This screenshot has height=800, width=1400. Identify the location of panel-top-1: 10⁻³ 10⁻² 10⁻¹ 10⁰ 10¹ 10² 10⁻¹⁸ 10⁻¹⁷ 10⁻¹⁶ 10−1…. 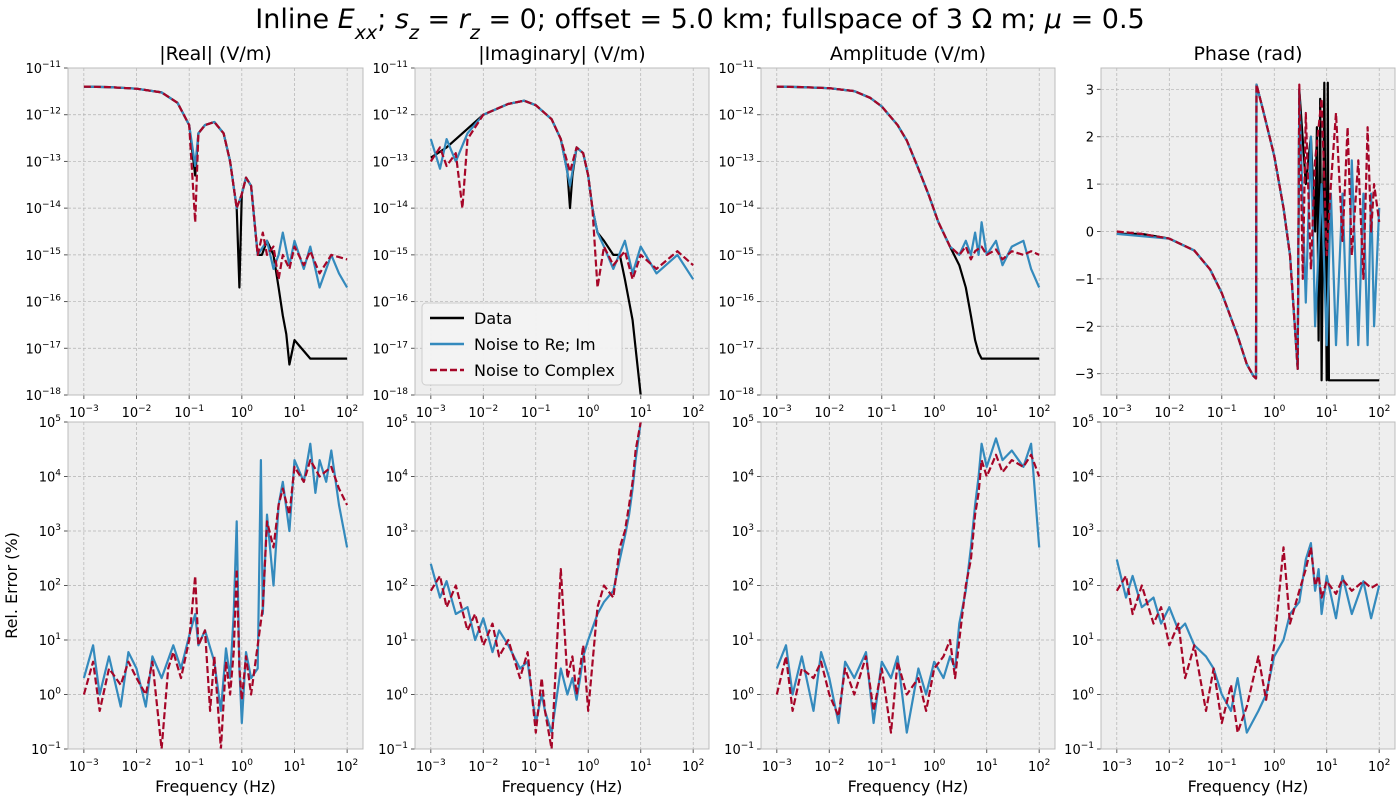
(194, 232).